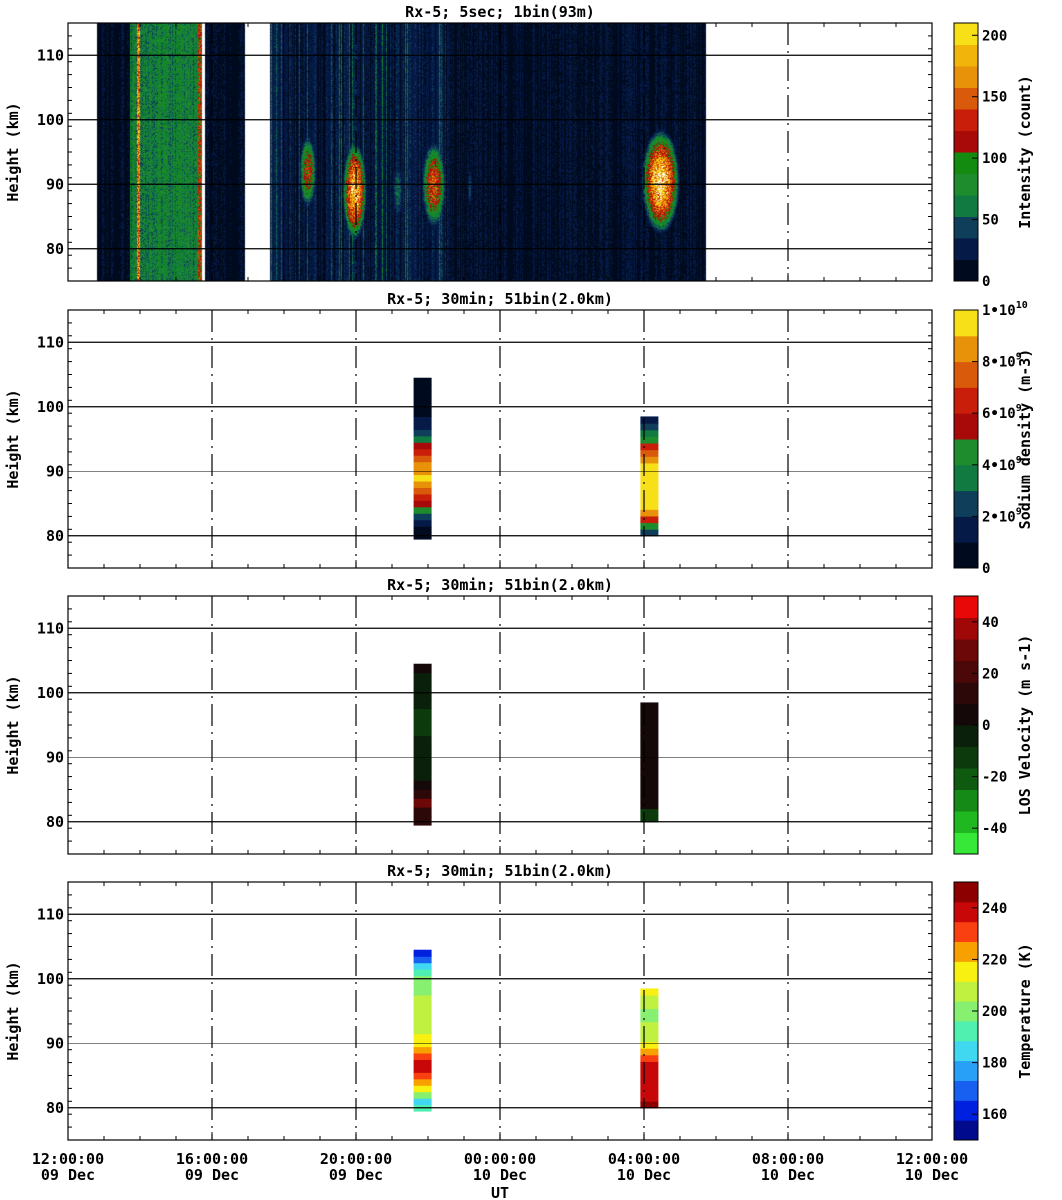 This screenshot has height=1200, width=1062. I want to click on colorbar-tick-label-4: 8•109, so click(1002, 361).